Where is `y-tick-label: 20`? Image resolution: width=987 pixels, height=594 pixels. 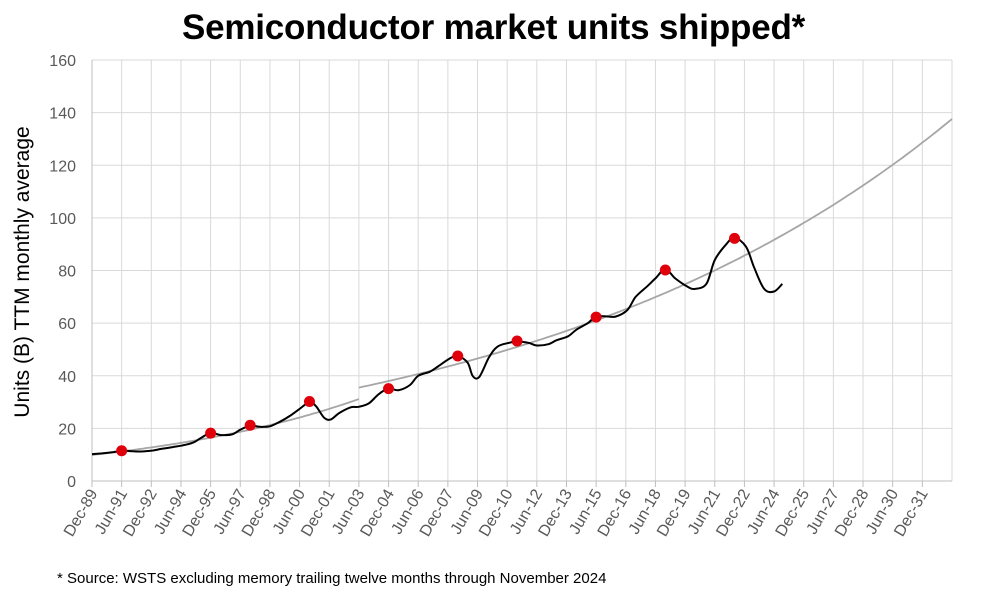
y-tick-label: 20 is located at coordinates (67, 429).